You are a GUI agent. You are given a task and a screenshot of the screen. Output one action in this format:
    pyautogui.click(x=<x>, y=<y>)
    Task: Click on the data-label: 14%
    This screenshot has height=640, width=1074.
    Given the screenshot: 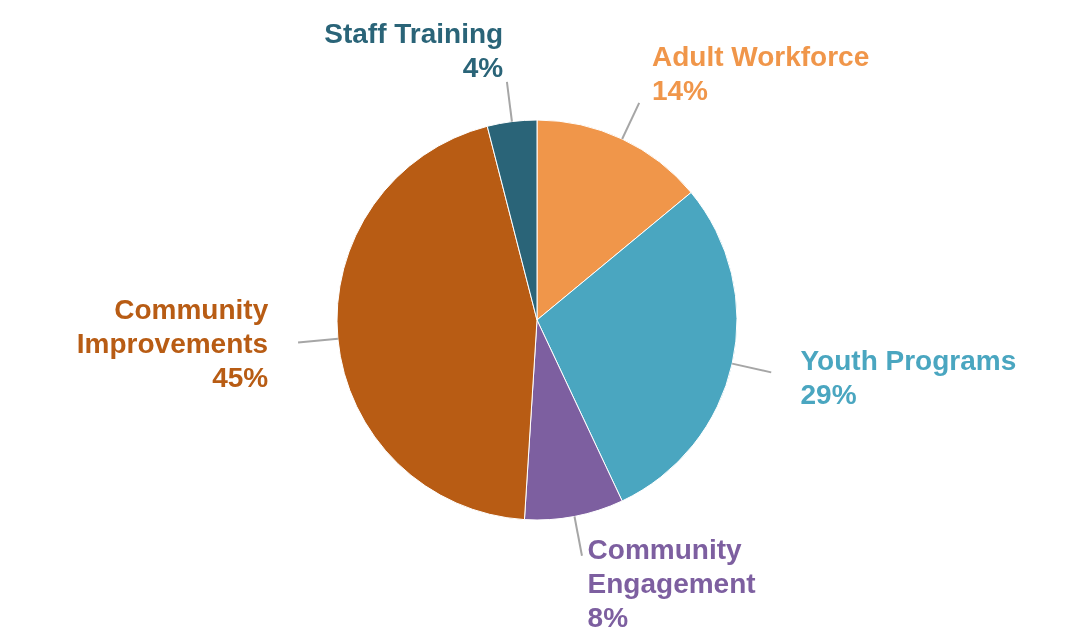 What is the action you would take?
    pyautogui.click(x=680, y=91)
    